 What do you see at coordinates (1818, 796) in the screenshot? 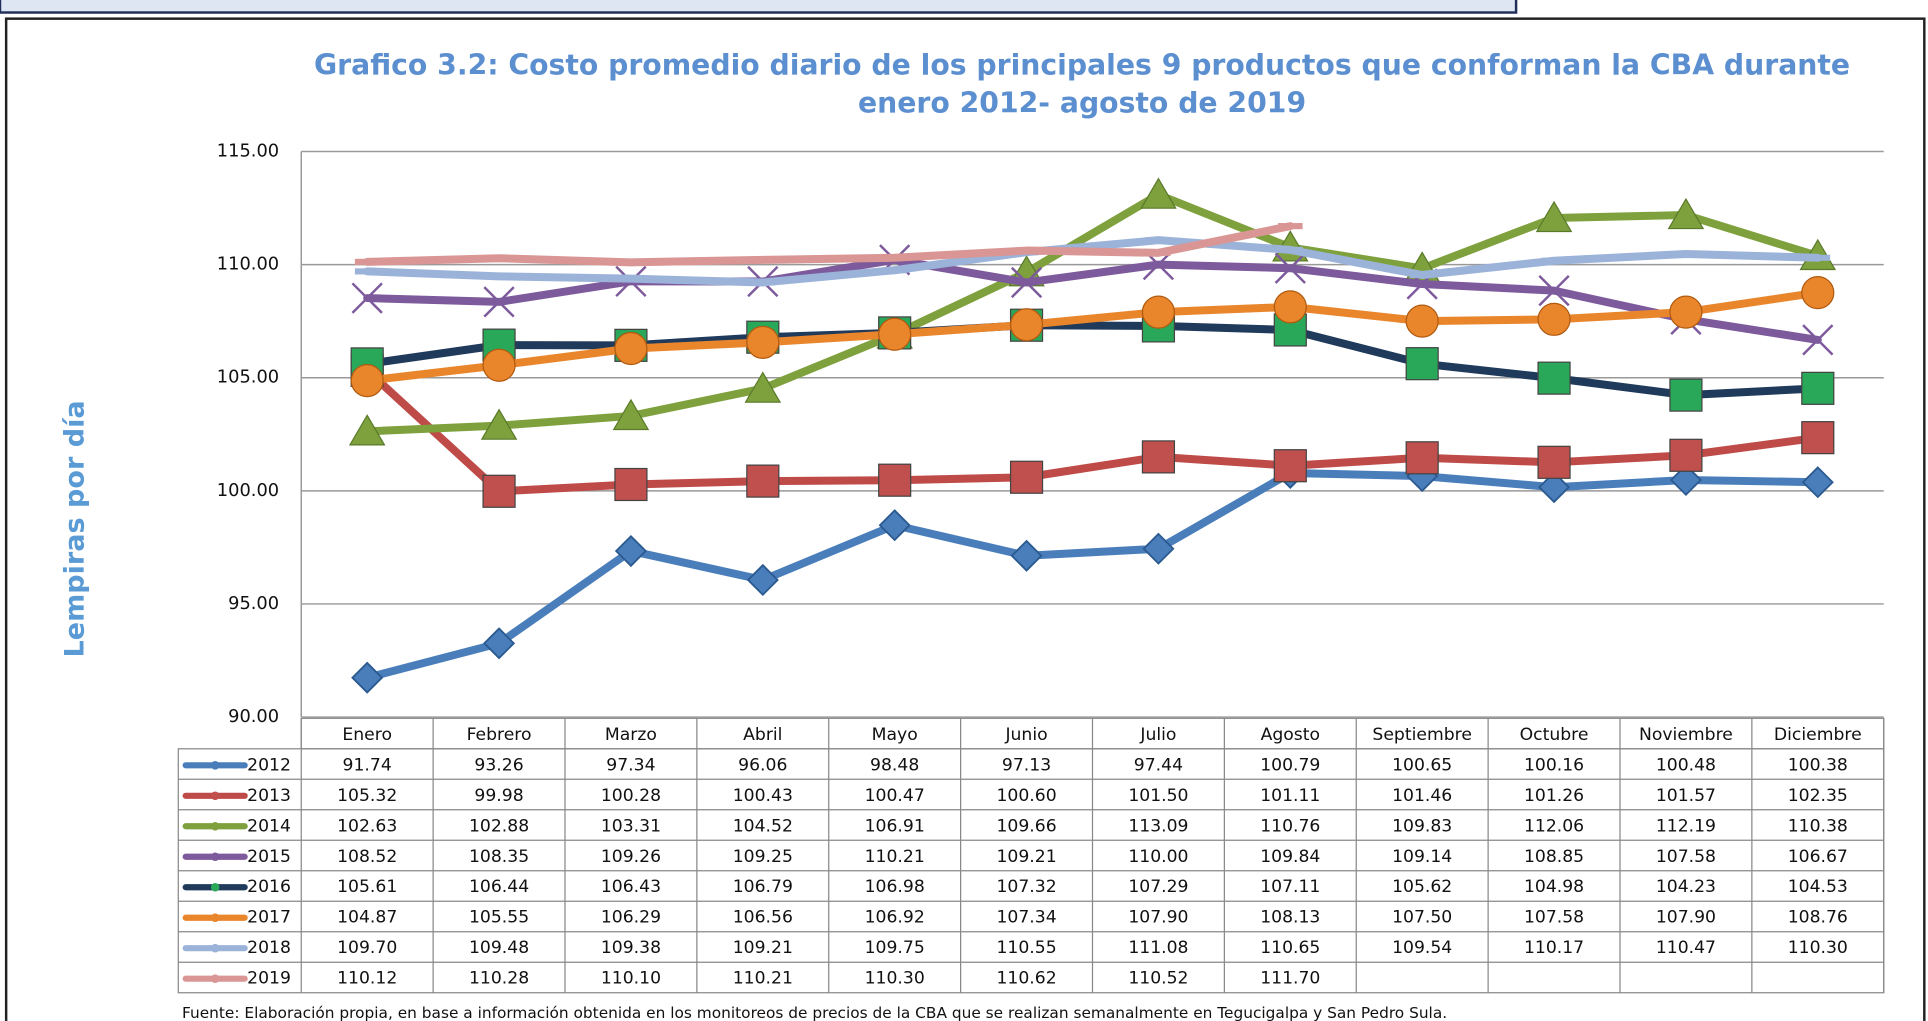
I see `table-value: 102.35` at bounding box center [1818, 796].